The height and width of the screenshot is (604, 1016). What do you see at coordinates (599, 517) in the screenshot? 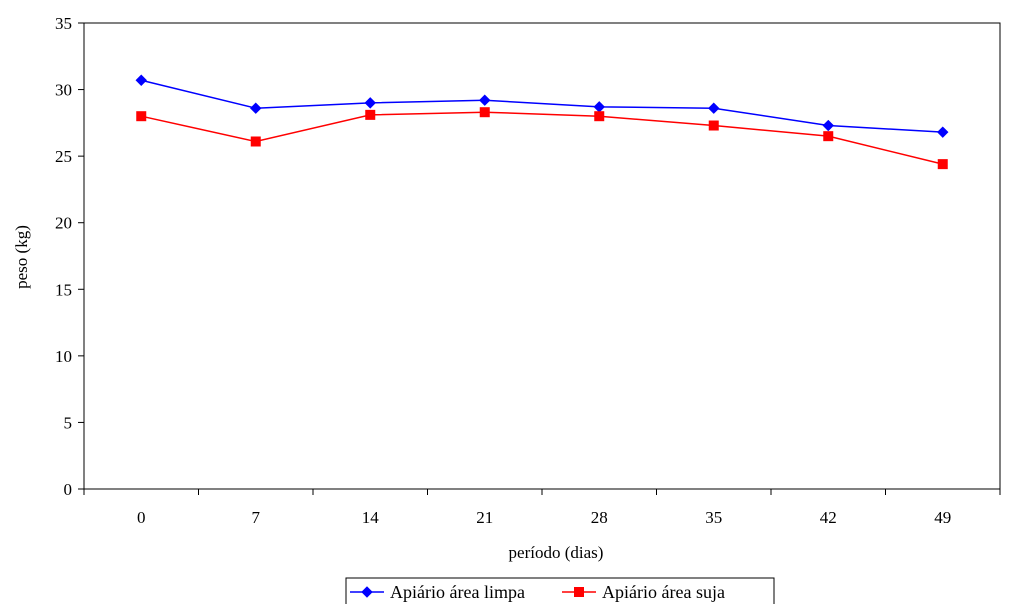
I see `x-tick-label: 28` at bounding box center [599, 517].